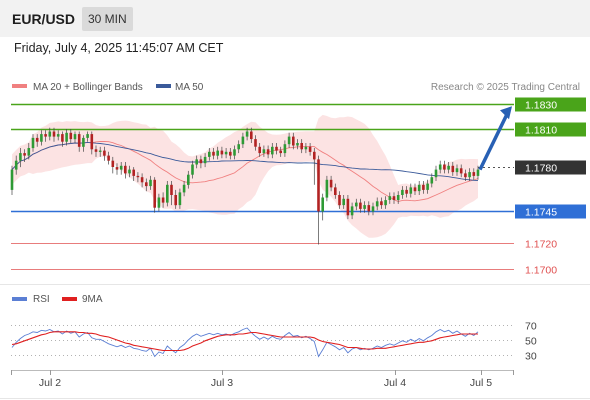 This screenshot has width=590, height=400. What do you see at coordinates (245, 161) in the screenshot?
I see `ma50-line` at bounding box center [245, 161].